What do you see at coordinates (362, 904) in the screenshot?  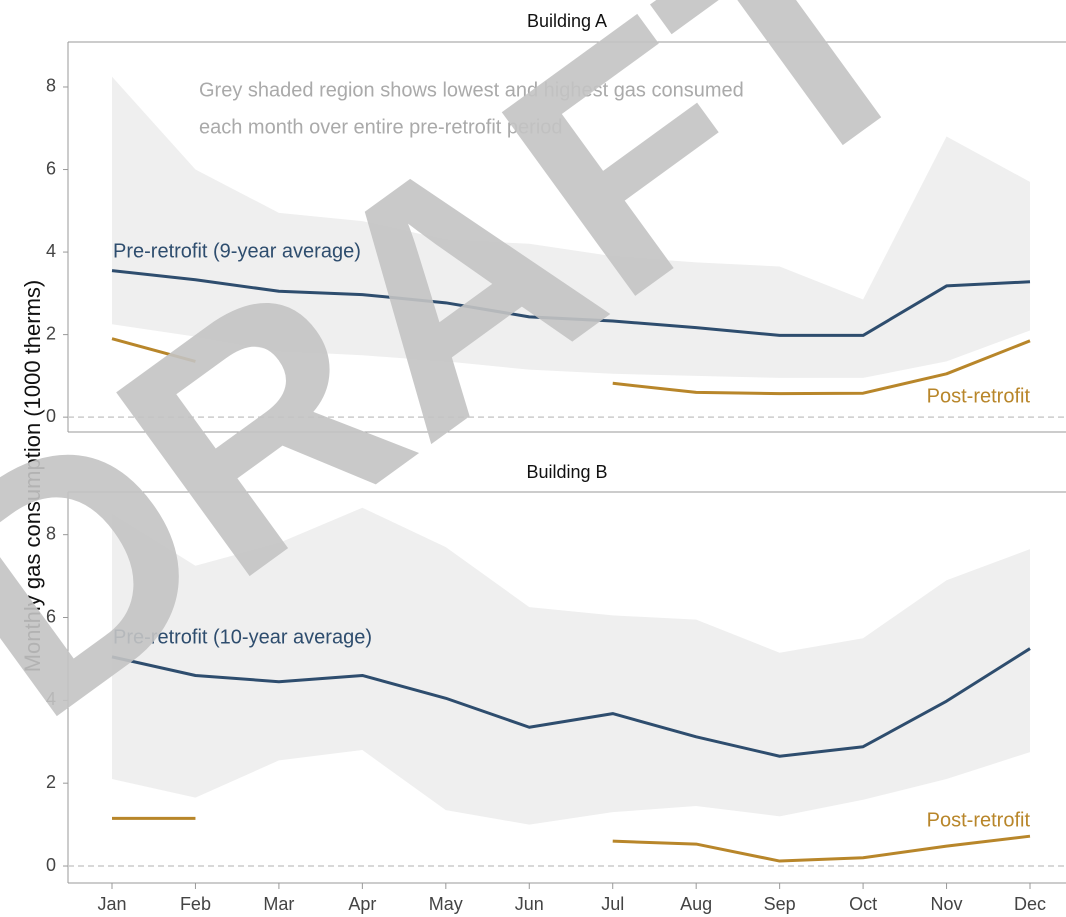 I see `x-tick-label: Apr` at bounding box center [362, 904].